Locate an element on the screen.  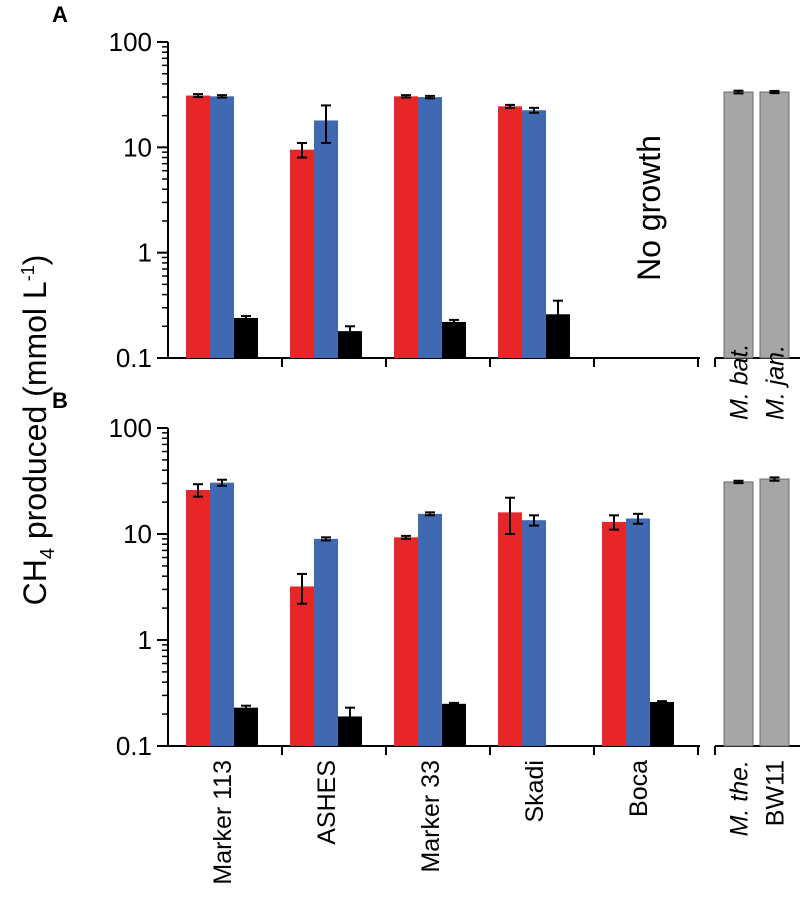
category-label: Marker 113 is located at coordinates (223, 822).